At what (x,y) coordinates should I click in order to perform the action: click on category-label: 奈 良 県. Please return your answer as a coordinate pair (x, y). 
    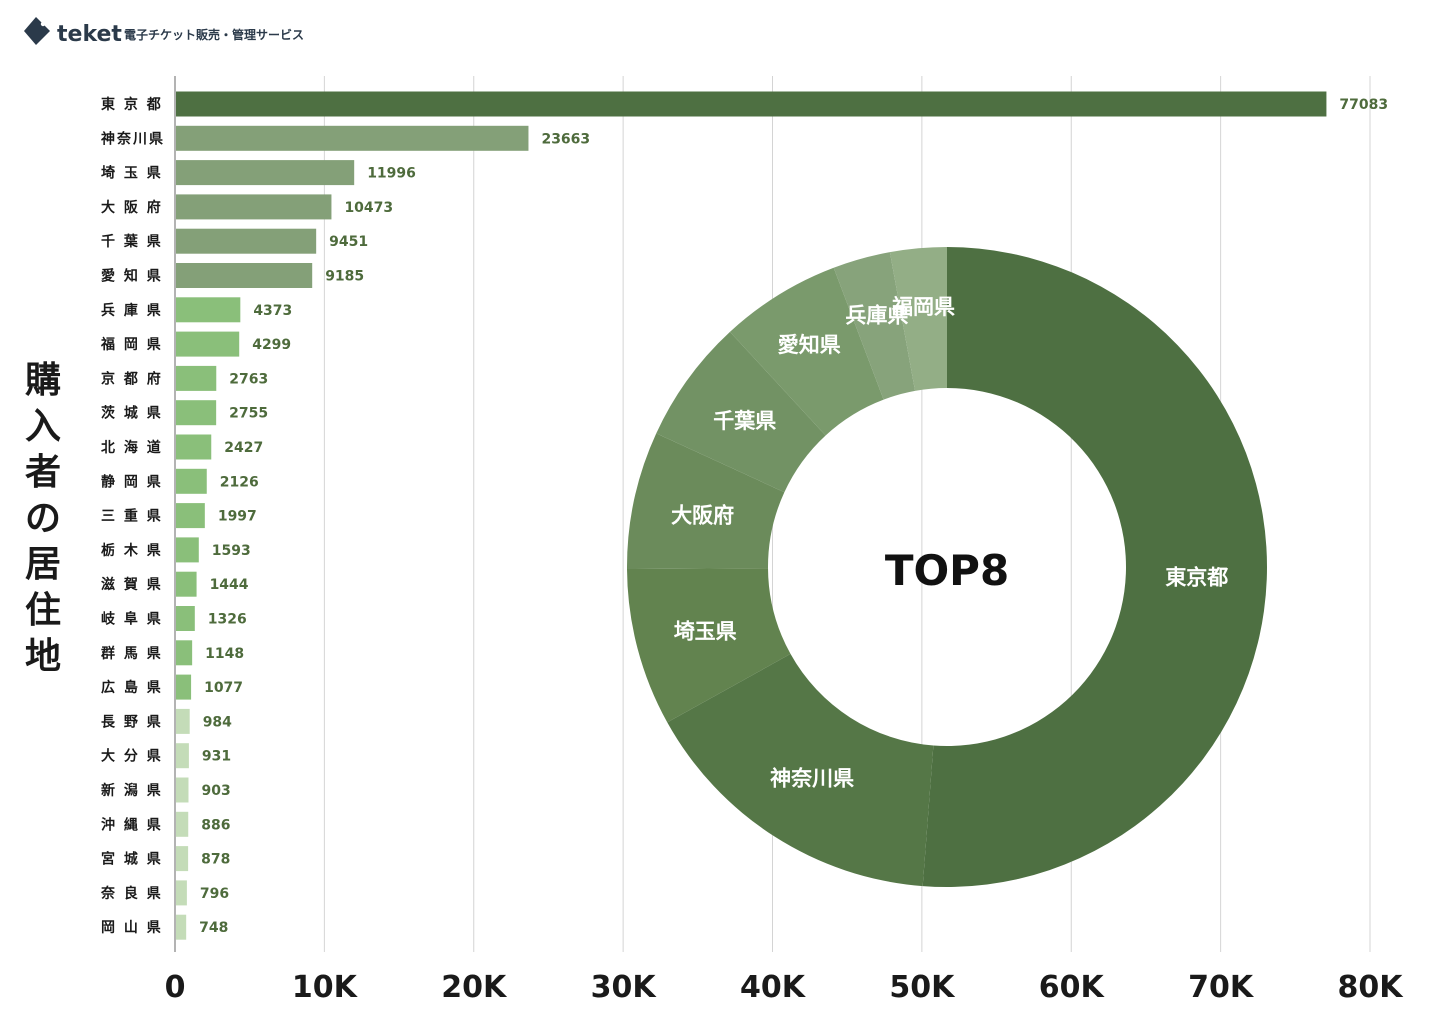
    Looking at the image, I should click on (131, 893).